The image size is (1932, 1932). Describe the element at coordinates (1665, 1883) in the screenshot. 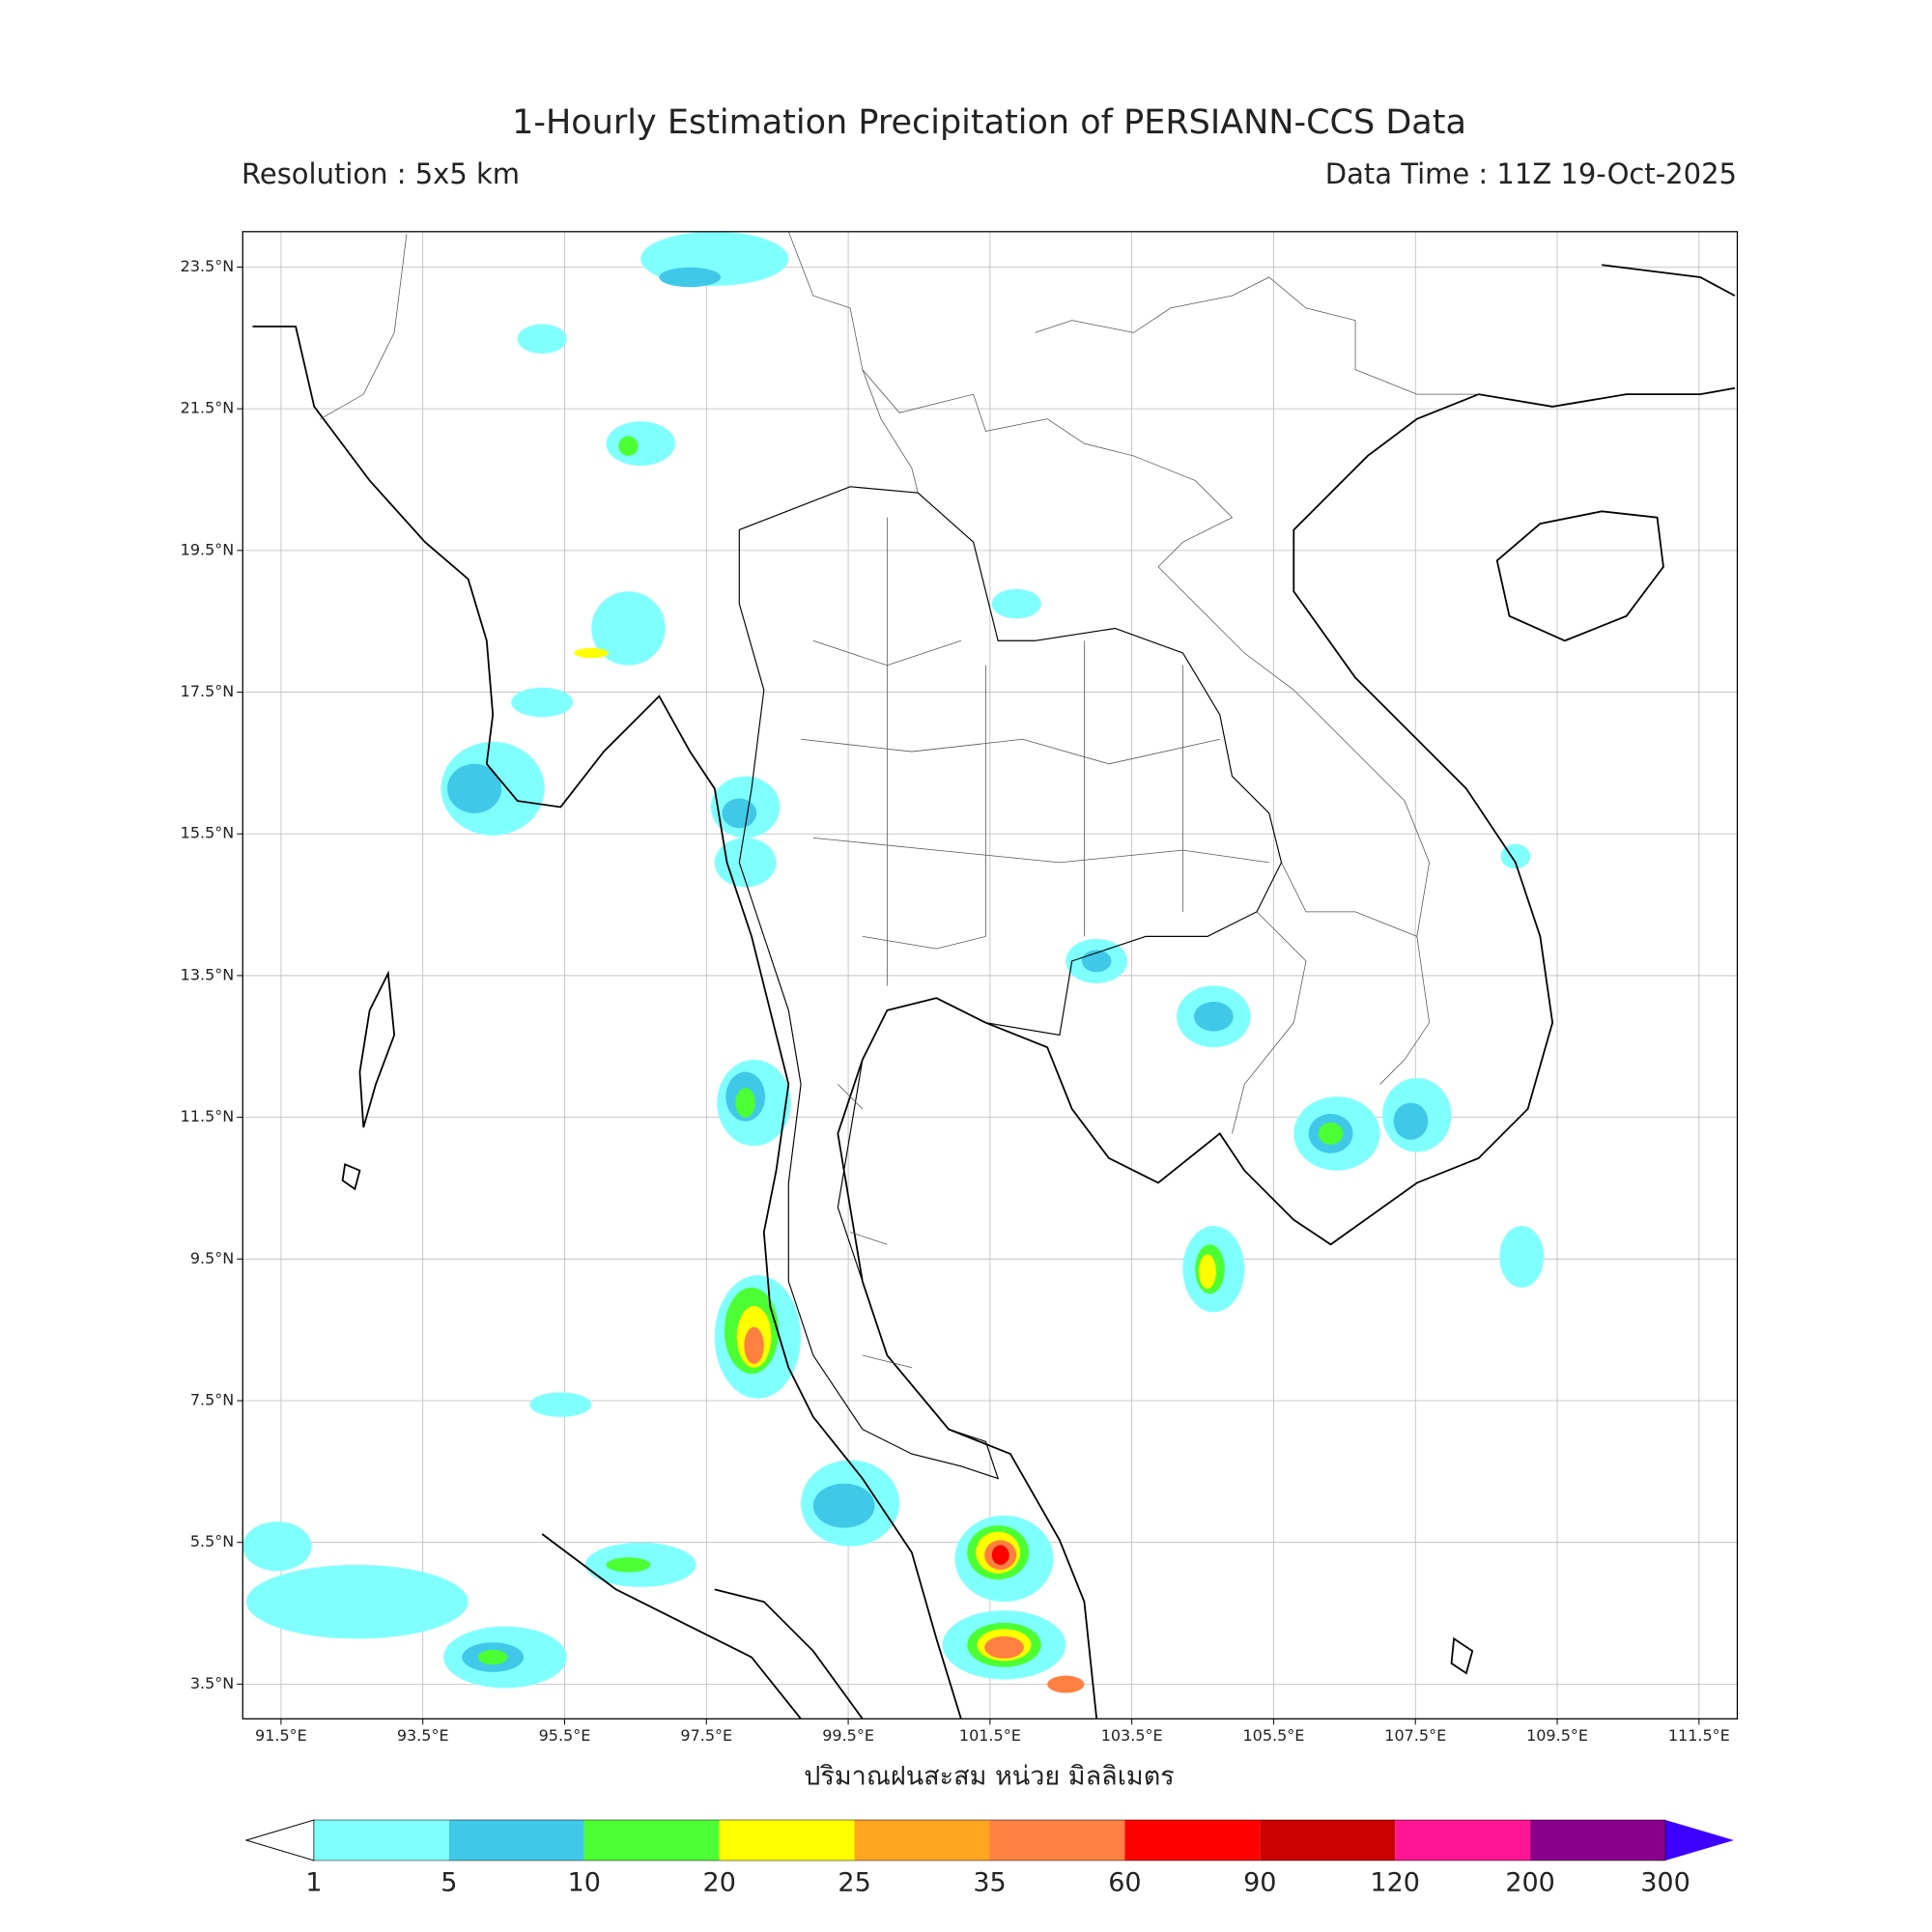

I see `colorbar-label: 300` at that location.